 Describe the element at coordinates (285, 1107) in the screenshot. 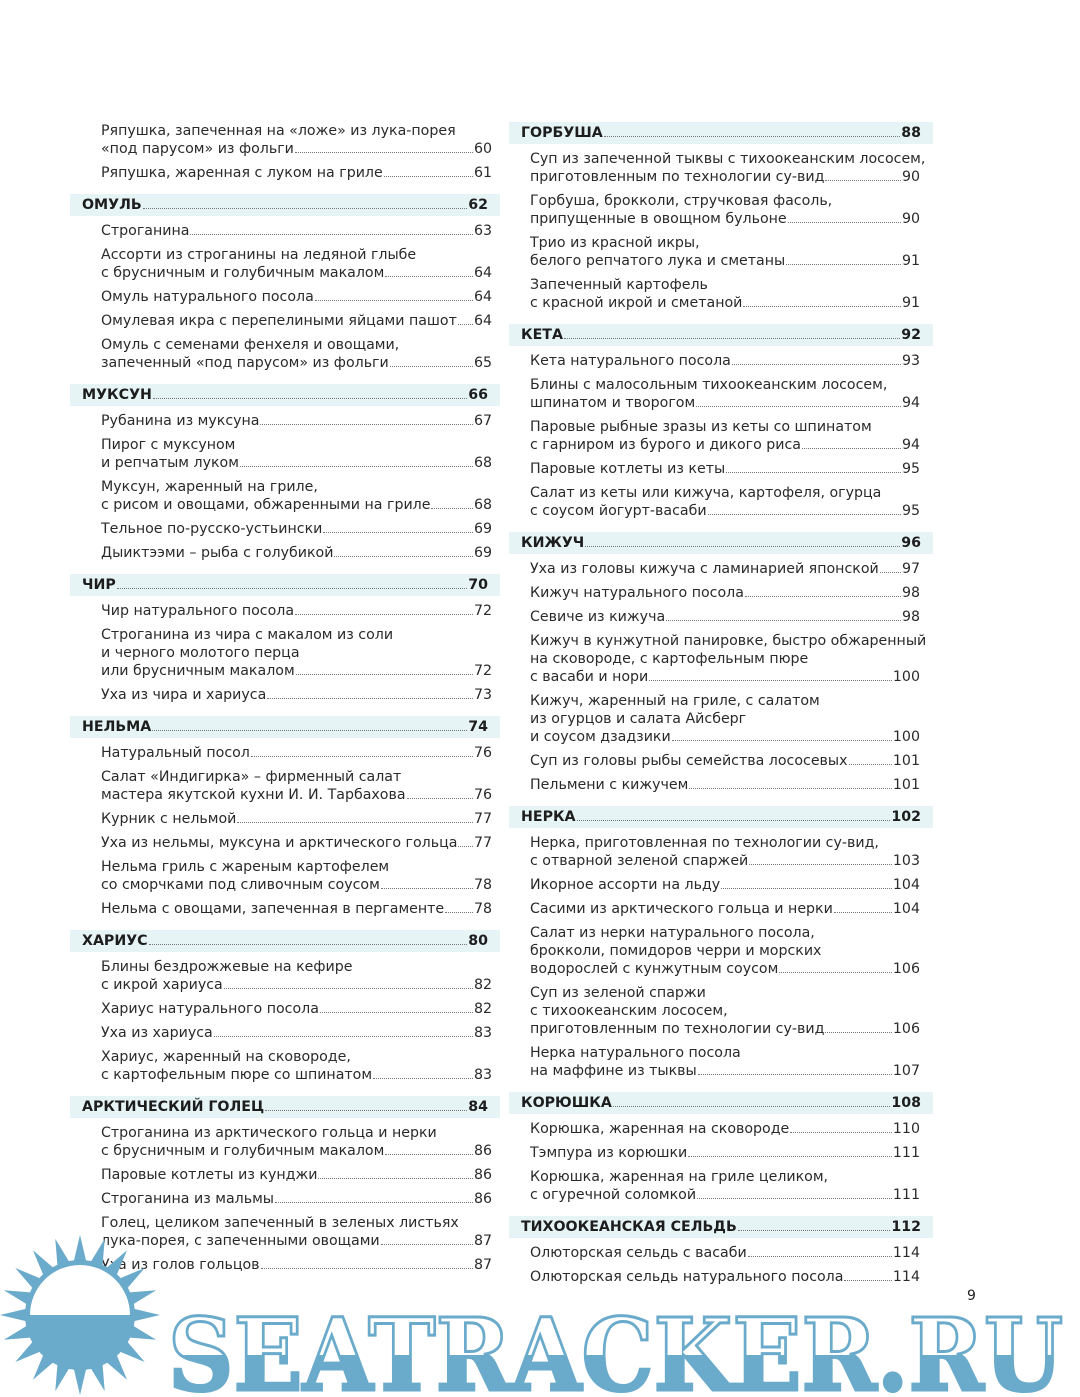

I see `toc-section-row: АРКТИЧЕСКИЙ ГОЛЕЦ 84` at that location.